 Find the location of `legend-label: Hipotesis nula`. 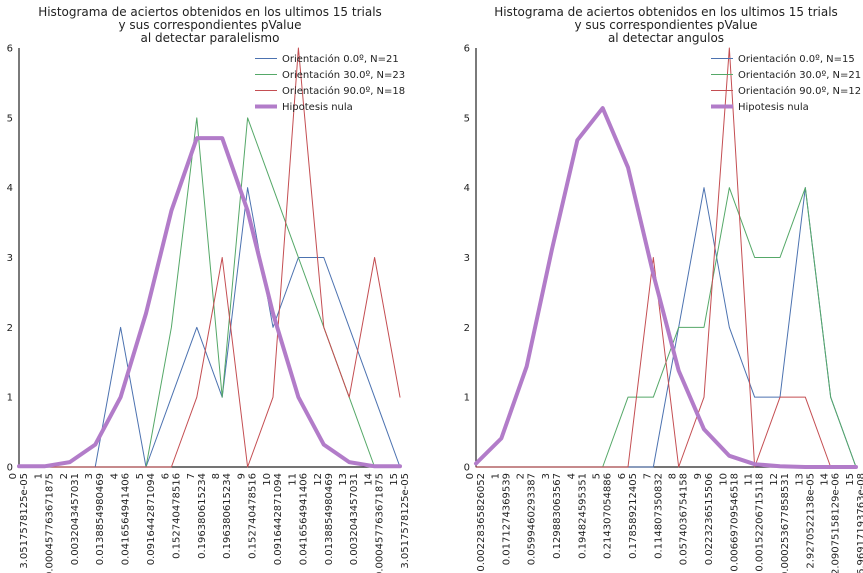

legend-label: Hipotesis nula is located at coordinates (317, 107).